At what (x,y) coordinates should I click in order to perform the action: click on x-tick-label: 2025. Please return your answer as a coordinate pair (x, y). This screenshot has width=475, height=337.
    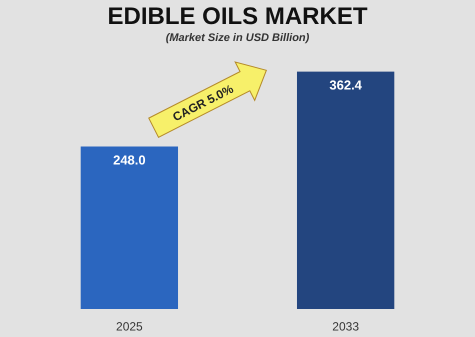
    Looking at the image, I should click on (130, 327).